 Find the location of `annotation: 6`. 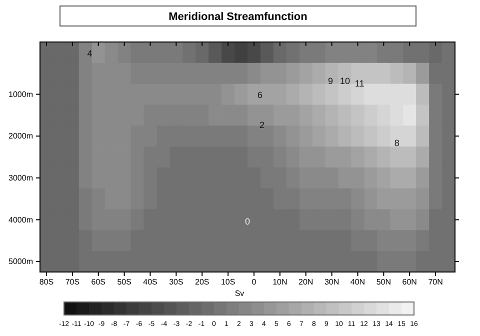

annotation: 6 is located at coordinates (259, 95).